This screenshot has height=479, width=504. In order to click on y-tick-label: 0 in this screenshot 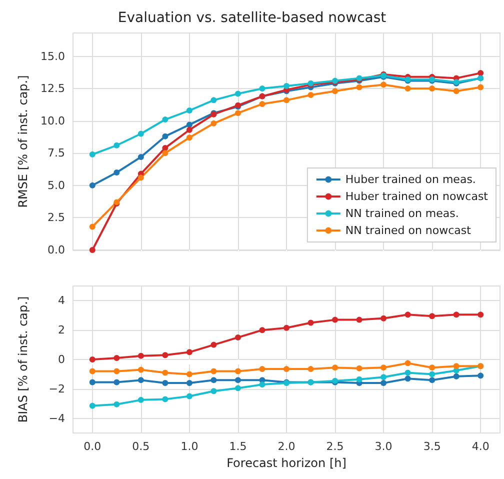, I will do `click(61, 359)`.